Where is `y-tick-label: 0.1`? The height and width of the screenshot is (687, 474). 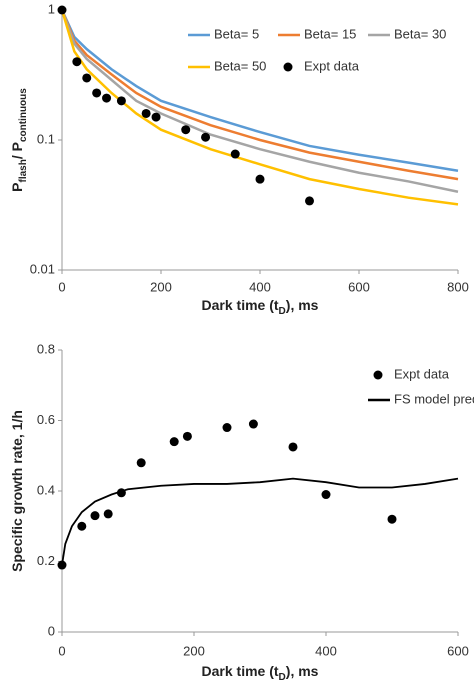 y-tick-label: 0.1 is located at coordinates (46, 138).